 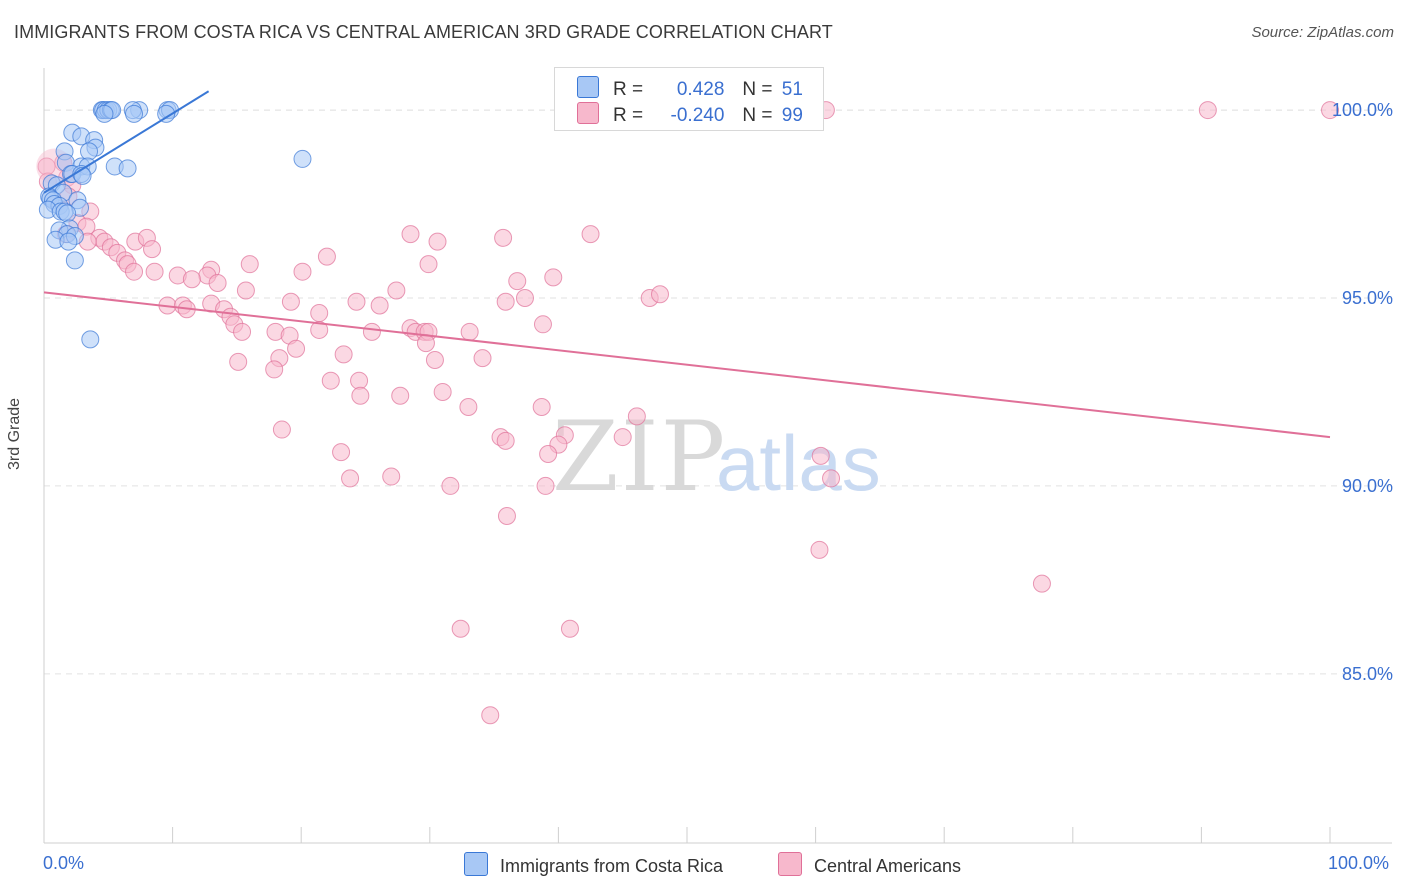 What do you see at coordinates (1367, 674) in the screenshot?
I see `y-tick-label: 85.0%` at bounding box center [1367, 674].